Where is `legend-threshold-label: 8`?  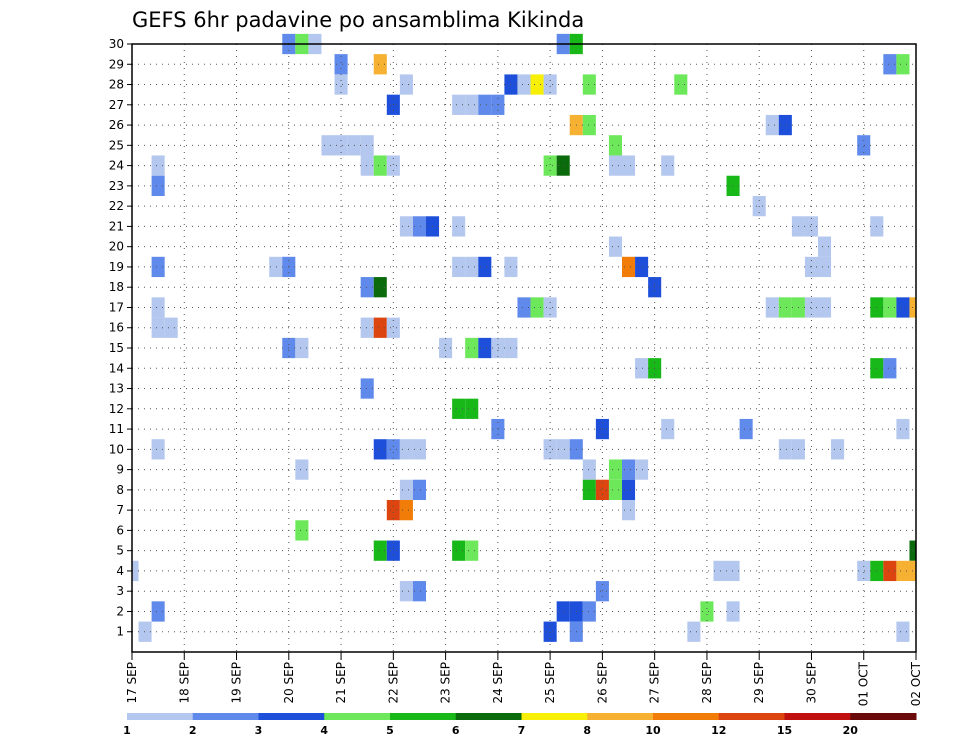
legend-threshold-label: 8 is located at coordinates (587, 730).